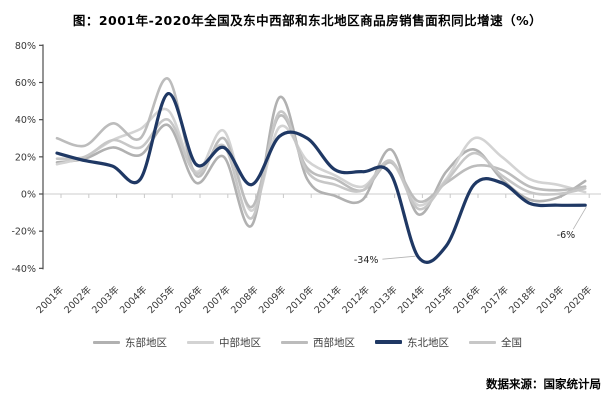  What do you see at coordinates (550, 299) in the screenshot?
I see `x-category-label: 2019年` at bounding box center [550, 299].